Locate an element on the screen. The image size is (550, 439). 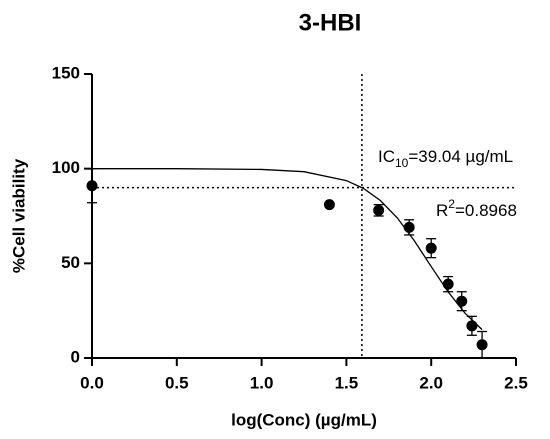
ann-part: IC is located at coordinates (386, 156).